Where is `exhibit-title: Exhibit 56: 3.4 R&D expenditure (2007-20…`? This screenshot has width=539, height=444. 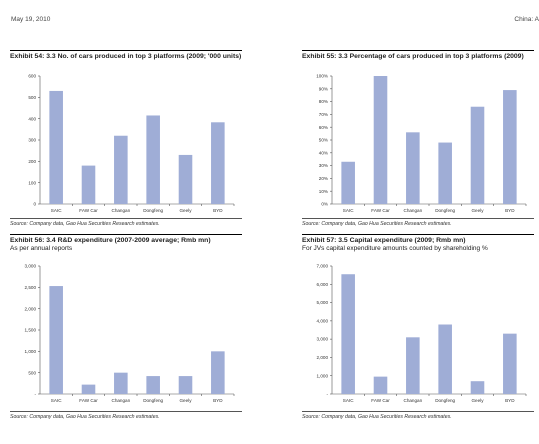 exhibit-title: Exhibit 56: 3.4 R&D expenditure (2007-20… is located at coordinates (110, 240).